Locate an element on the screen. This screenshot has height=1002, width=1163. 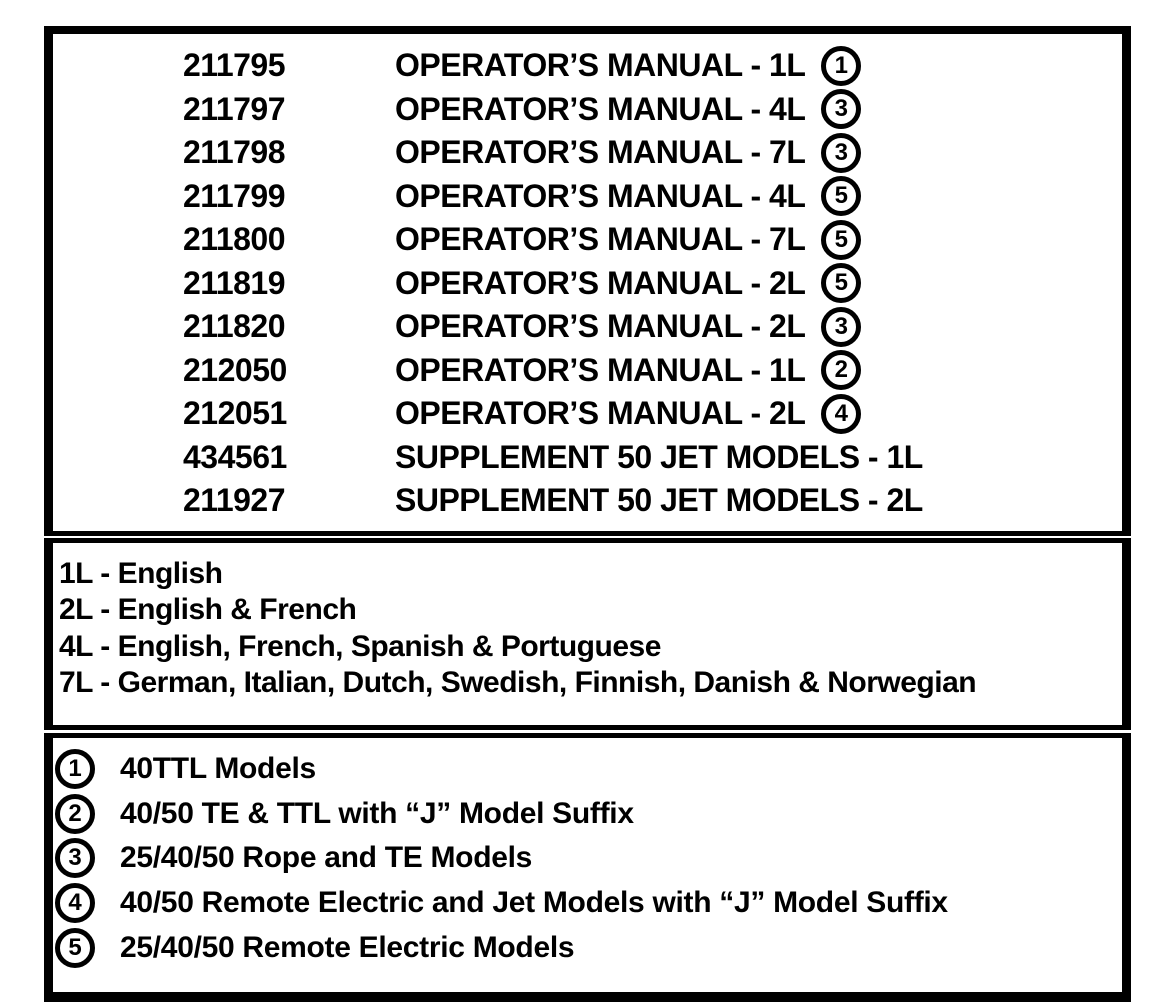
part-description: SUPPLEMENT 50 JET MODELS - 1L is located at coordinates (659, 456).